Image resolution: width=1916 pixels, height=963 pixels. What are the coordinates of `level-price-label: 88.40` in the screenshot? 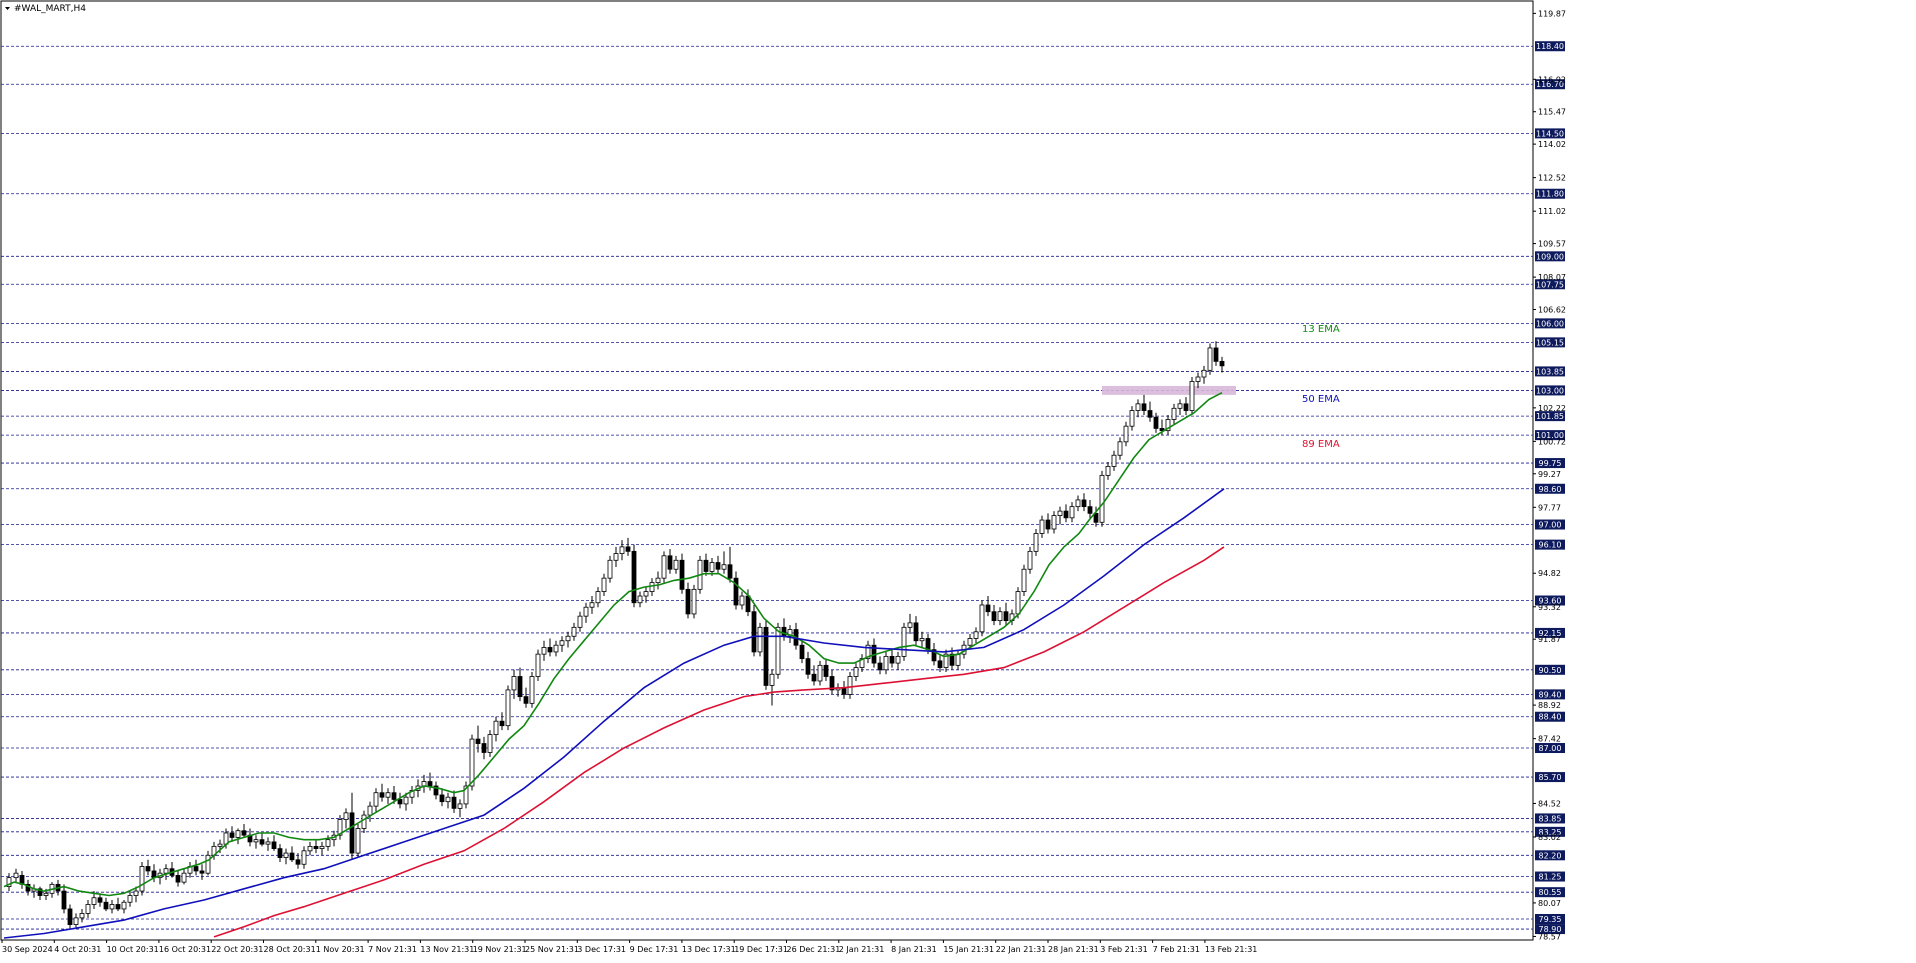 It's located at (1550, 717).